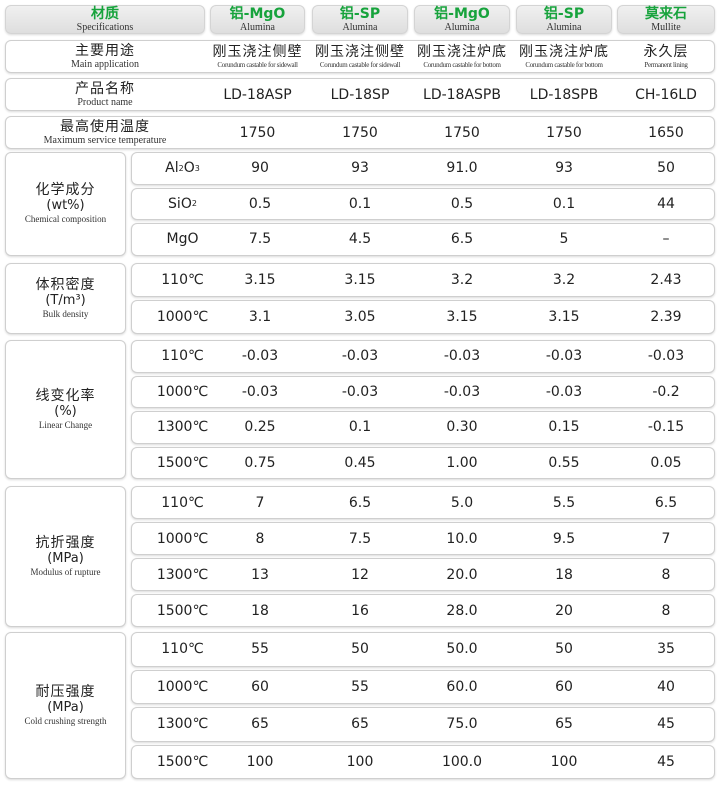  Describe the element at coordinates (260, 204) in the screenshot. I see `row-value: 0.5` at that location.